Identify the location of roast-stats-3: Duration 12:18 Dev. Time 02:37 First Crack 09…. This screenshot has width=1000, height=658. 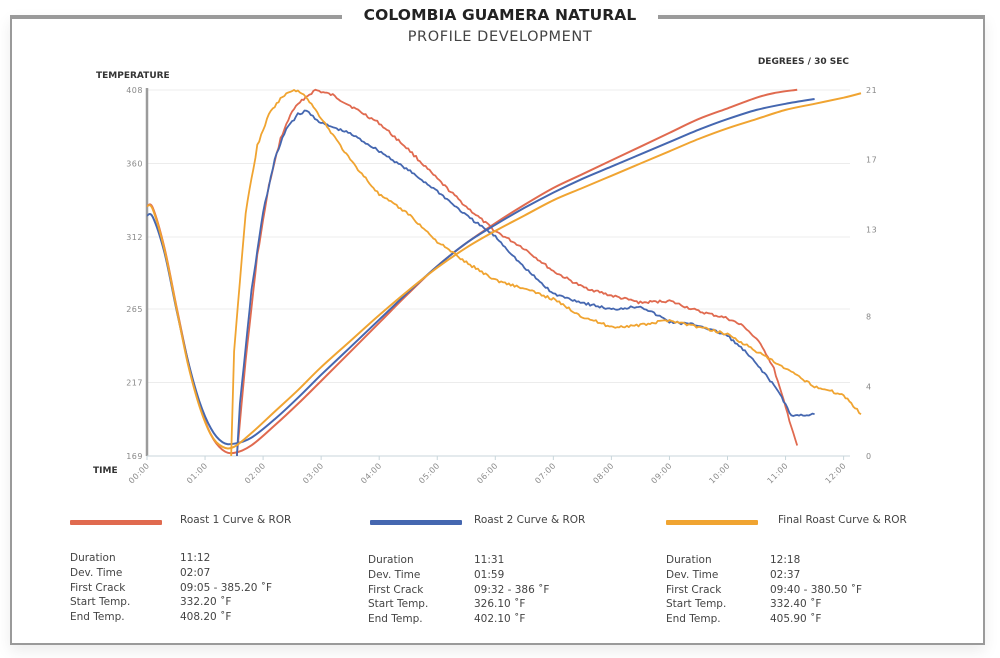
(786, 590).